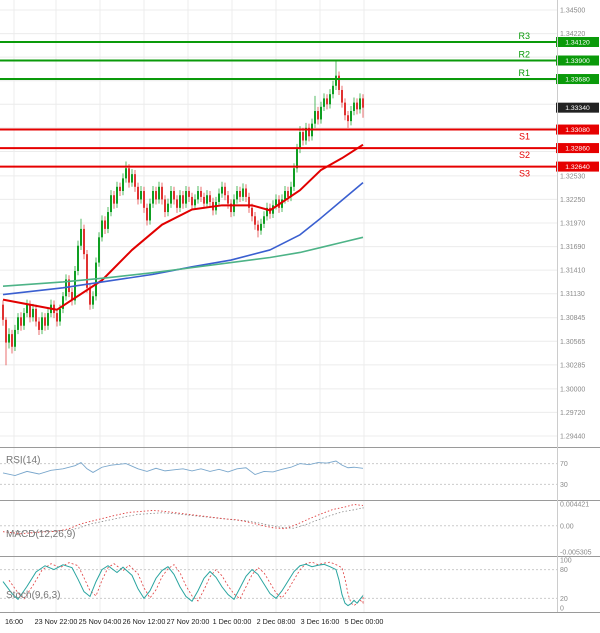 The height and width of the screenshot is (633, 600). I want to click on svg-text: 1.30000, so click(572, 389).